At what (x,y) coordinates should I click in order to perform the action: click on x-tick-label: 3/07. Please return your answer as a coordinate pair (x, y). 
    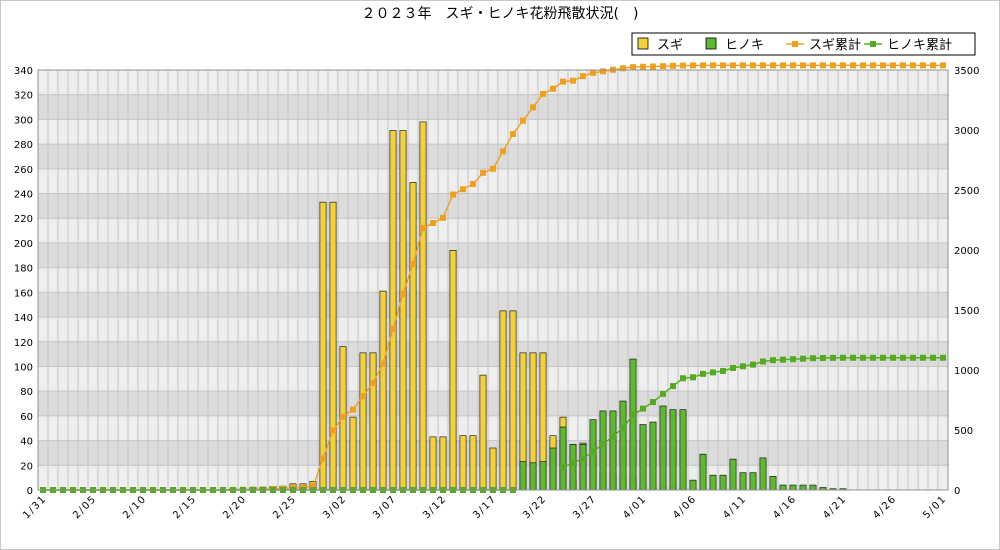
    Looking at the image, I should click on (385, 507).